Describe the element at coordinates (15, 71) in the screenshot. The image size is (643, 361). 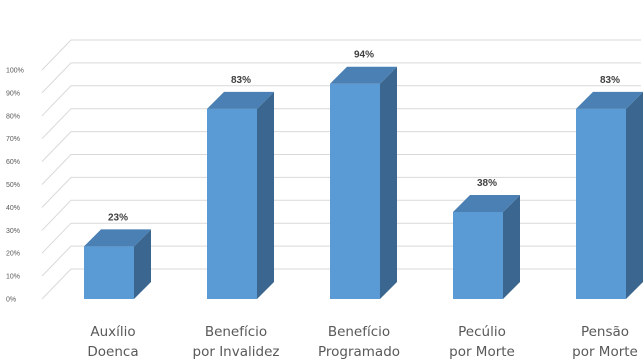
I see `y-tick-label: 100%` at that location.